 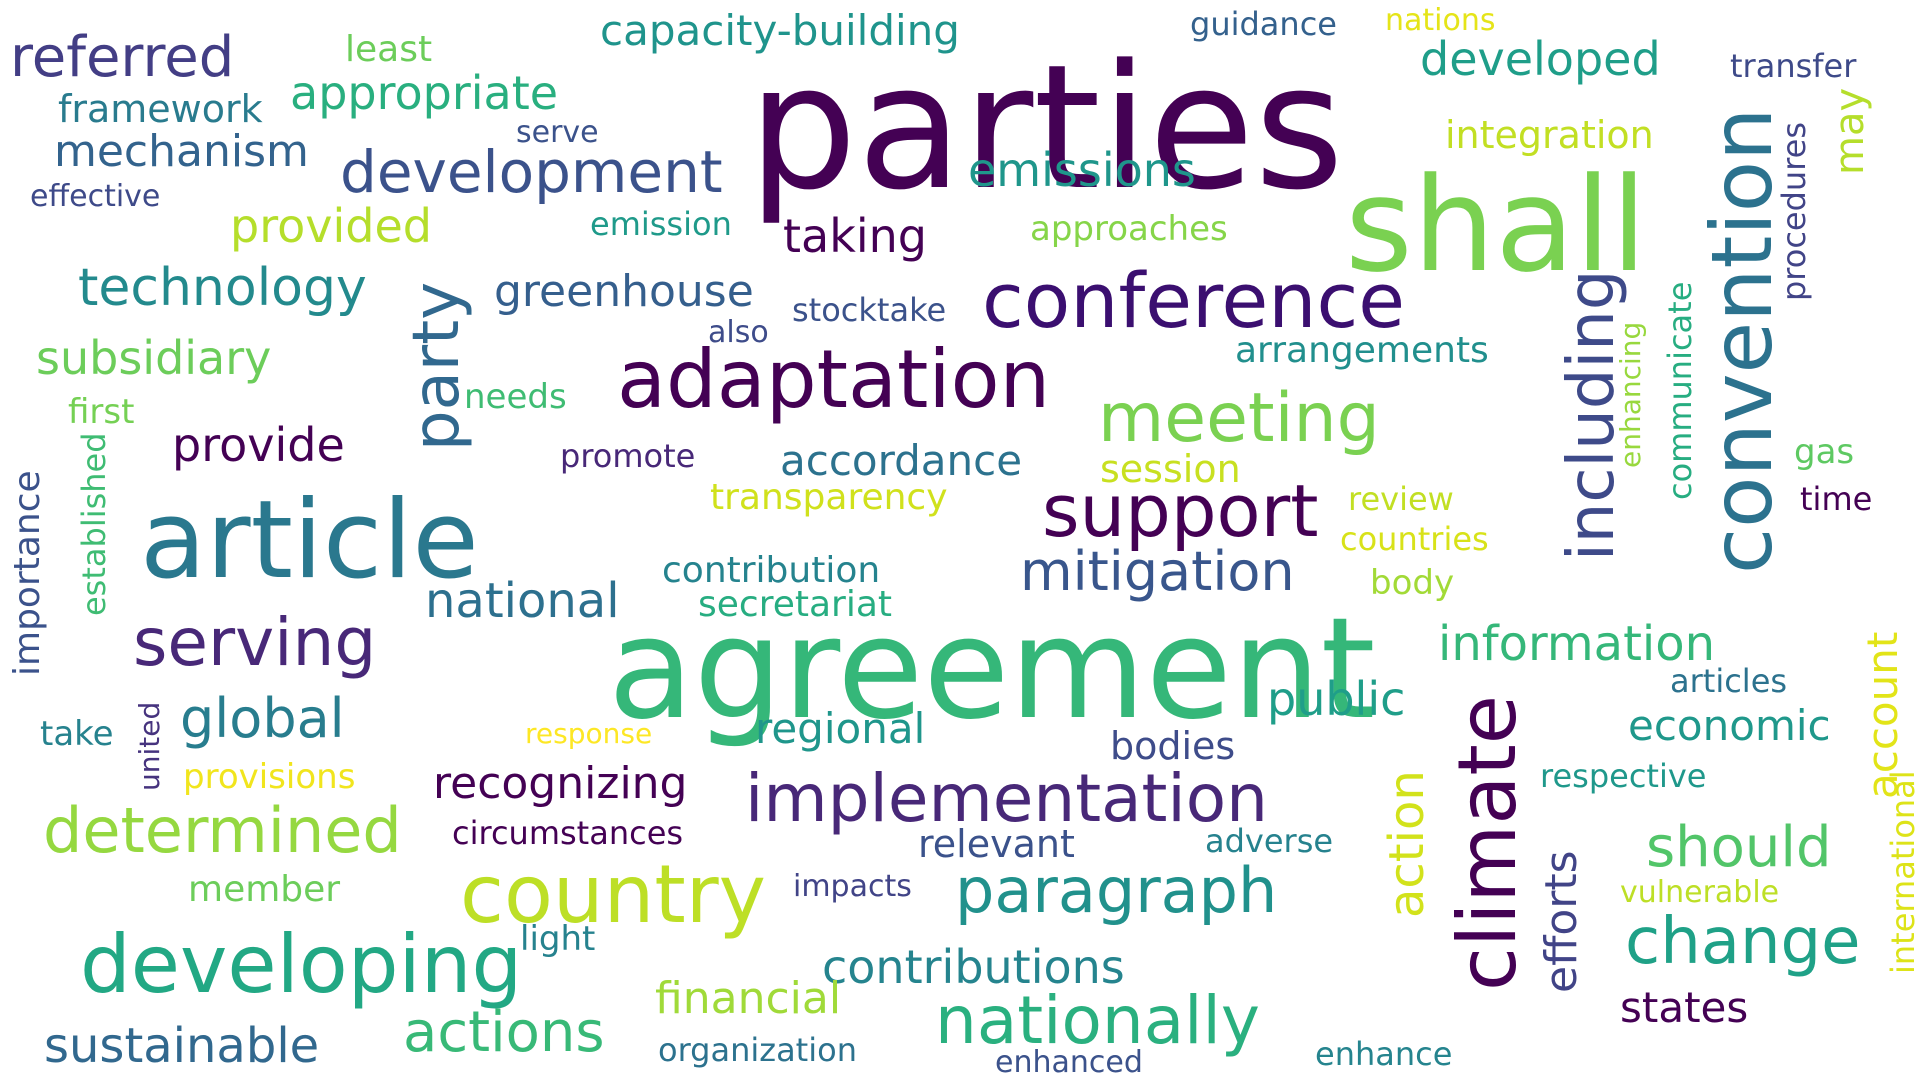 I want to click on word-needs: needs, so click(x=515, y=397).